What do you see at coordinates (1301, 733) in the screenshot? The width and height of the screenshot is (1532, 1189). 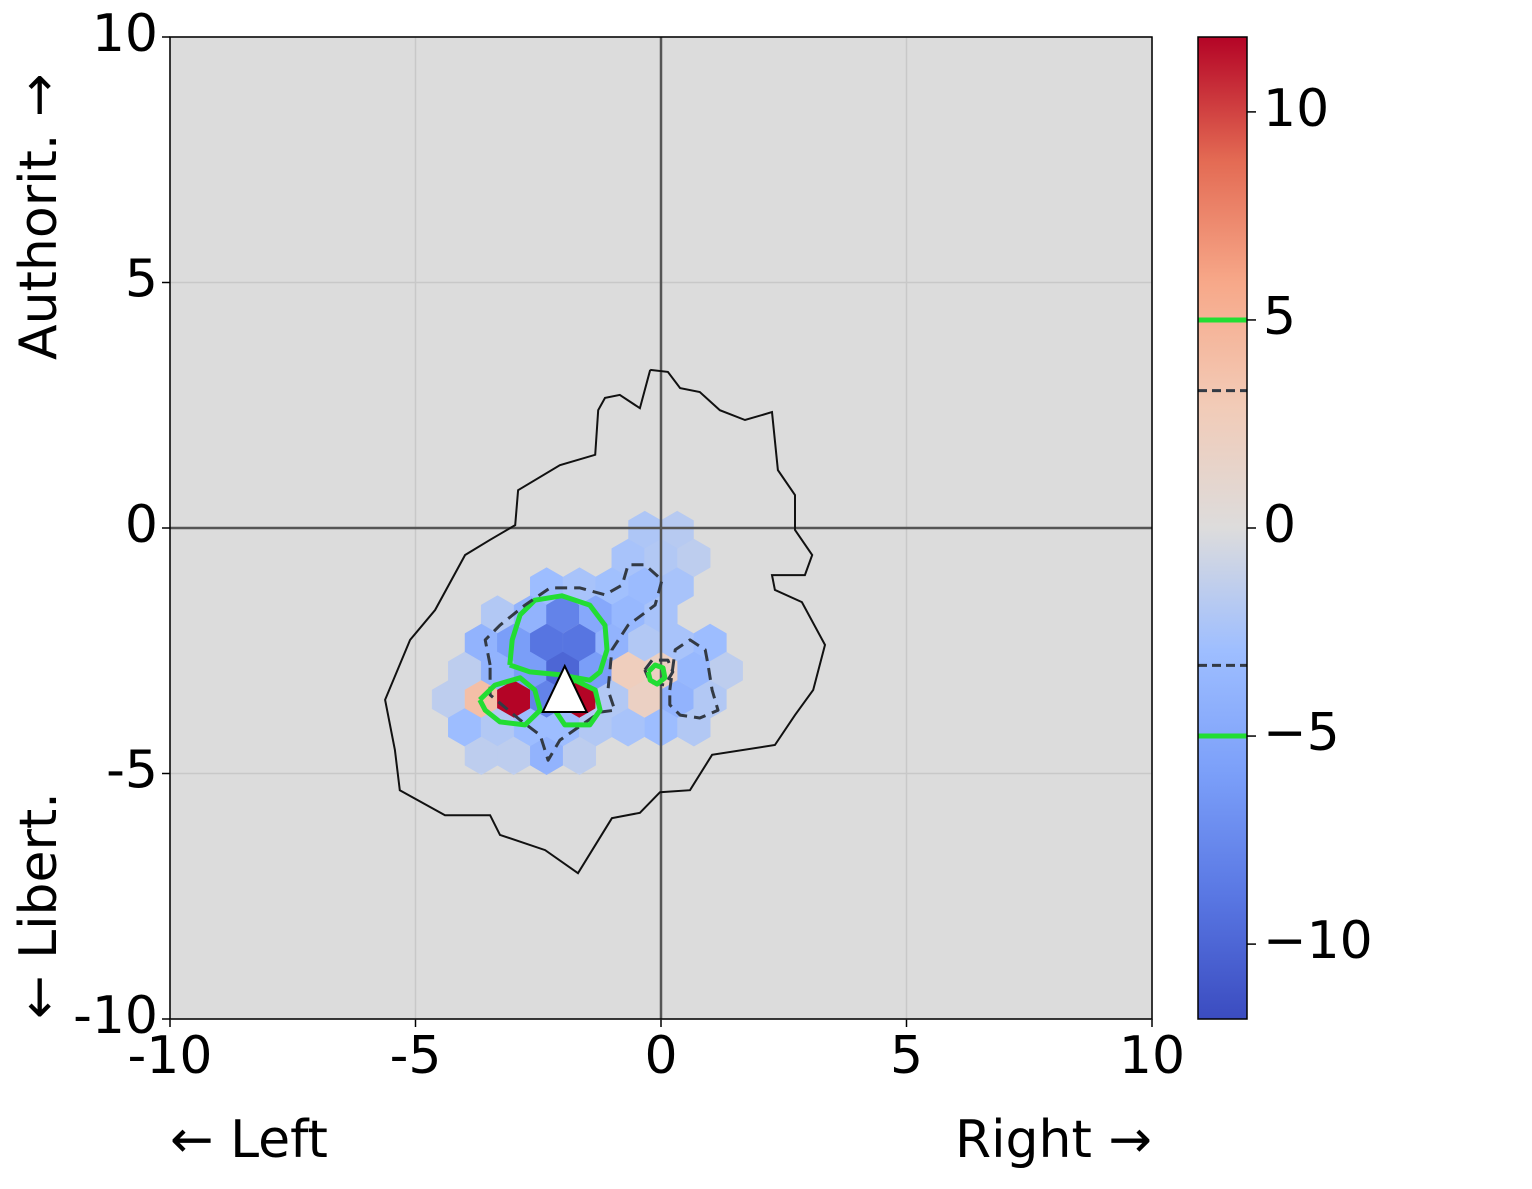 I see `colorbar-tick-label: −5` at bounding box center [1301, 733].